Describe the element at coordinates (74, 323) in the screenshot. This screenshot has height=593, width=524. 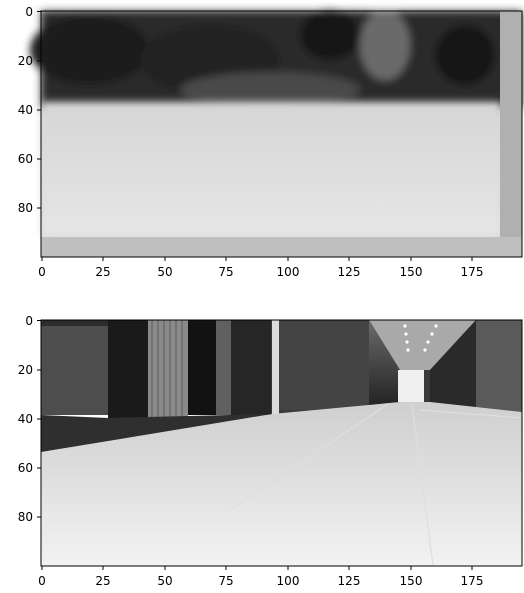
I see `bottom-image-left-glass-frame` at that location.